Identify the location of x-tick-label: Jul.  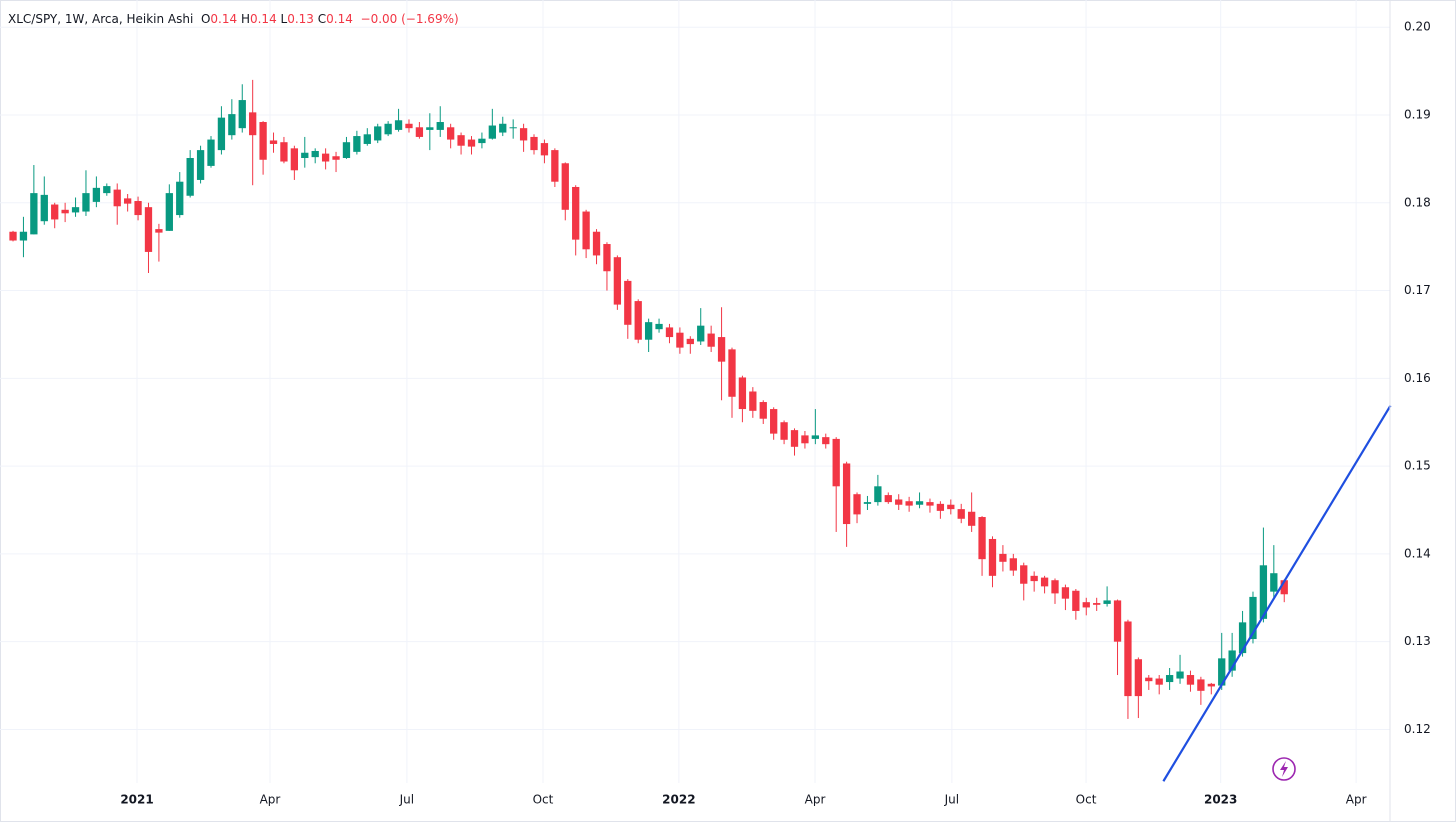
(406, 800).